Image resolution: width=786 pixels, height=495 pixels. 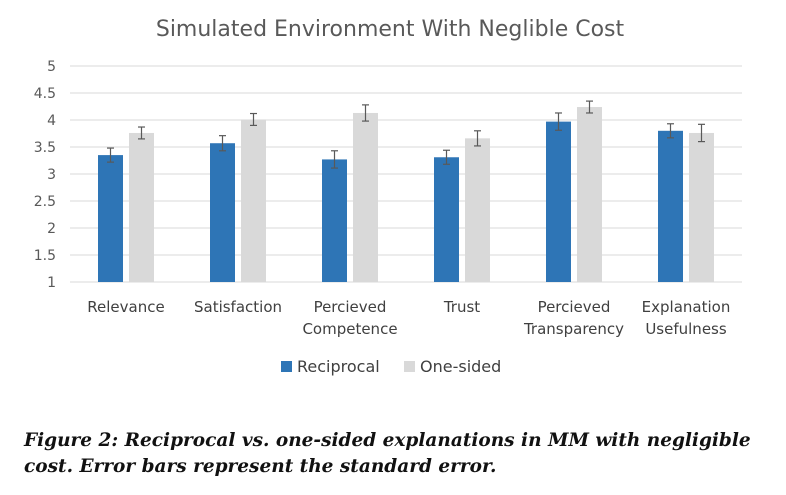 I want to click on error-bars, so click(x=406, y=134).